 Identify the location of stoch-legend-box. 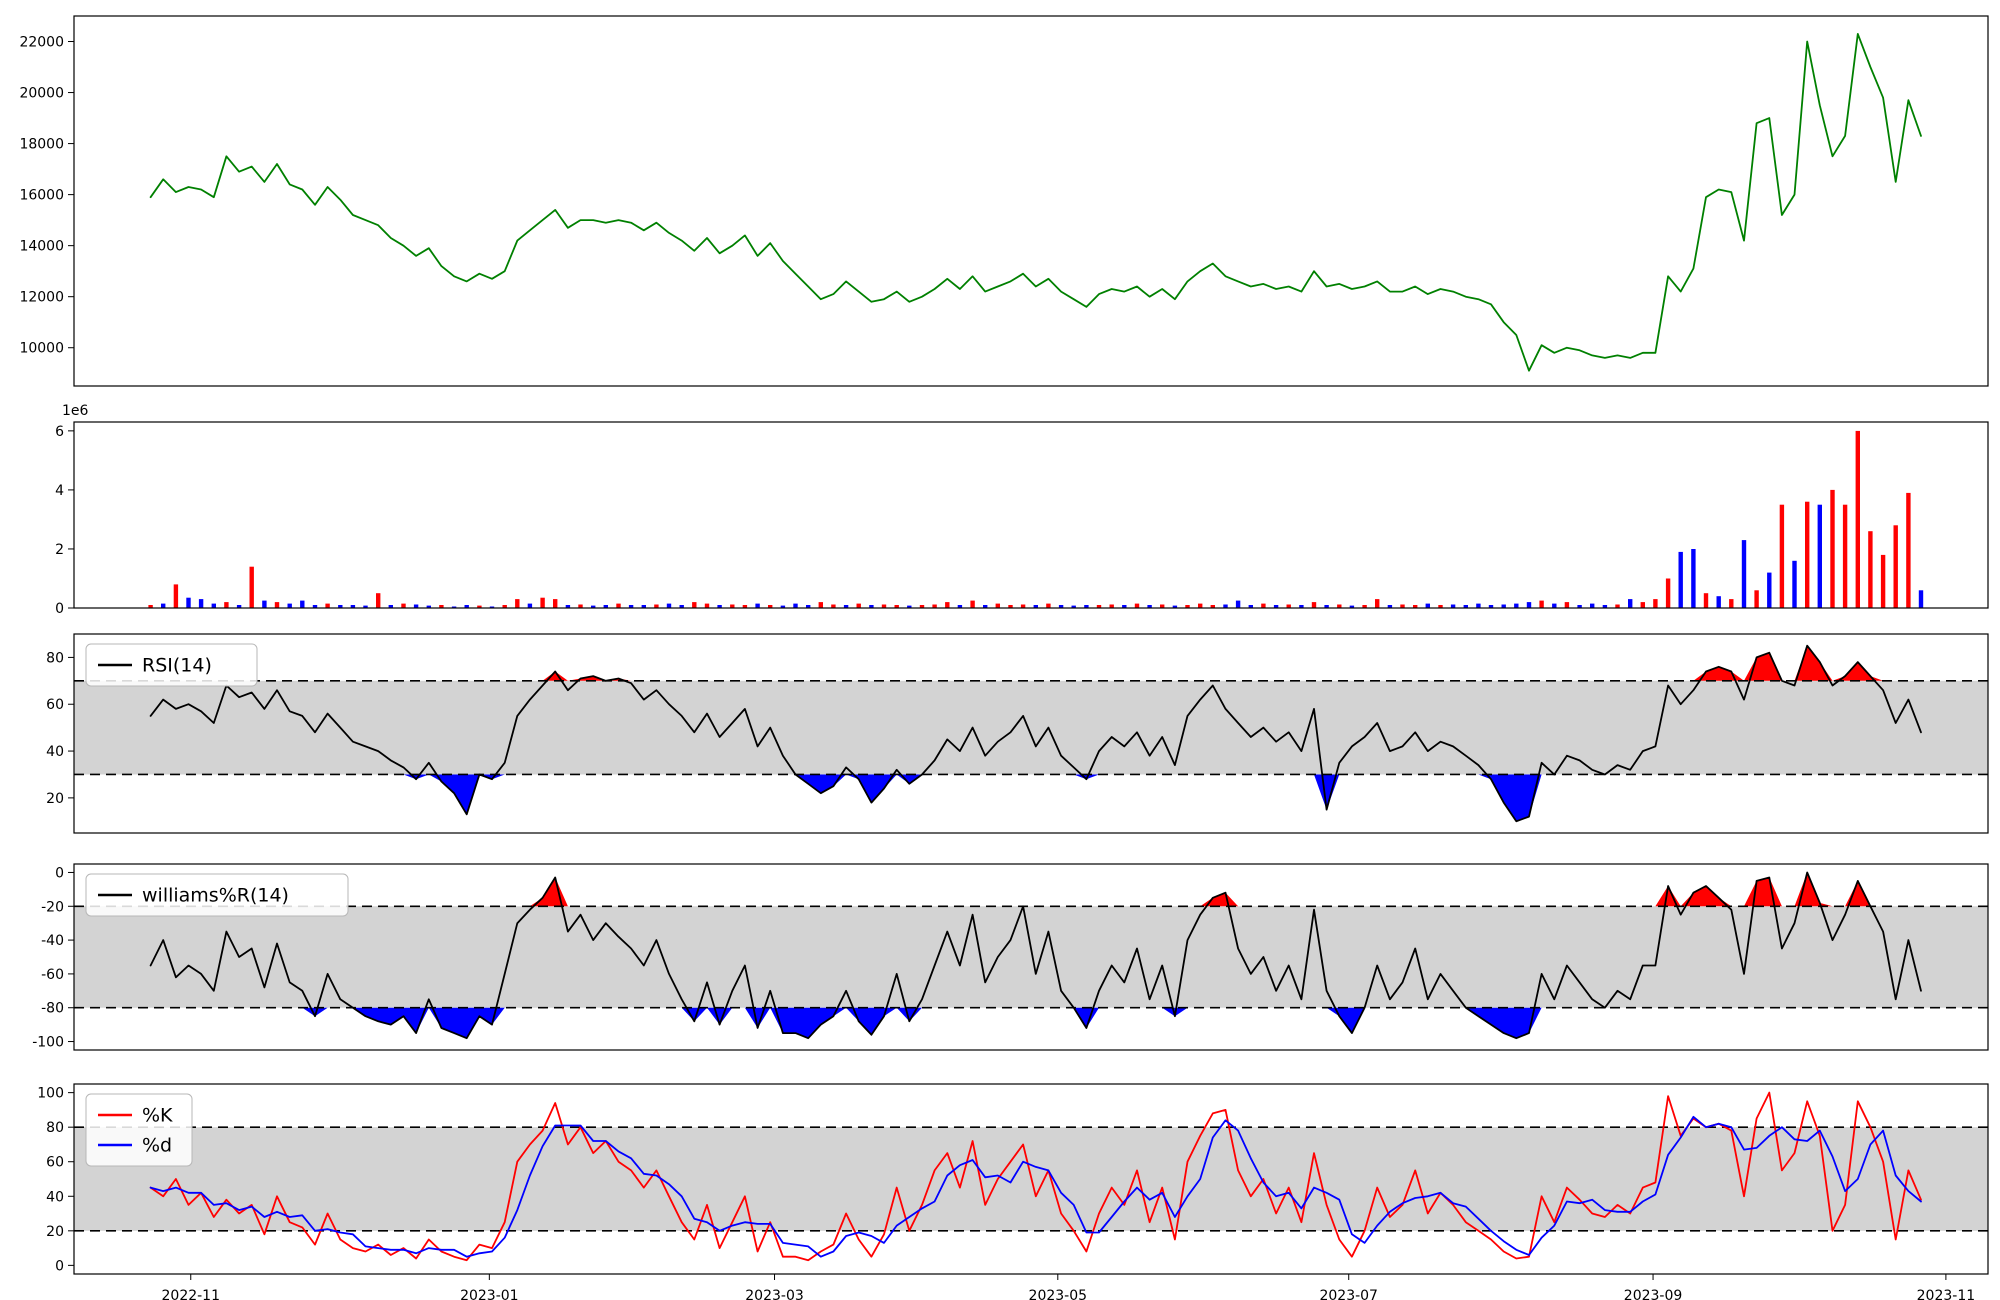
(139, 1130).